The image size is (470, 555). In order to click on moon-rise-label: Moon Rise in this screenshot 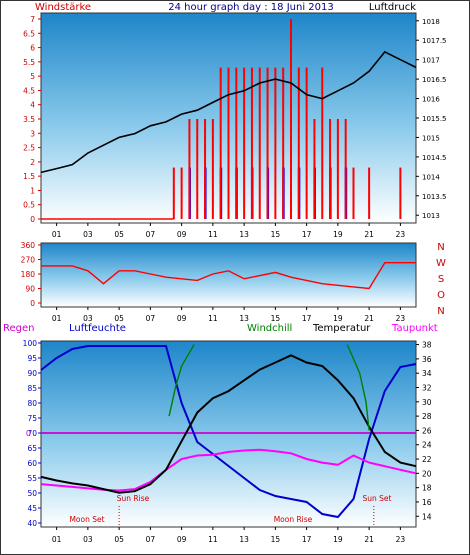, I will do `click(293, 519)`.